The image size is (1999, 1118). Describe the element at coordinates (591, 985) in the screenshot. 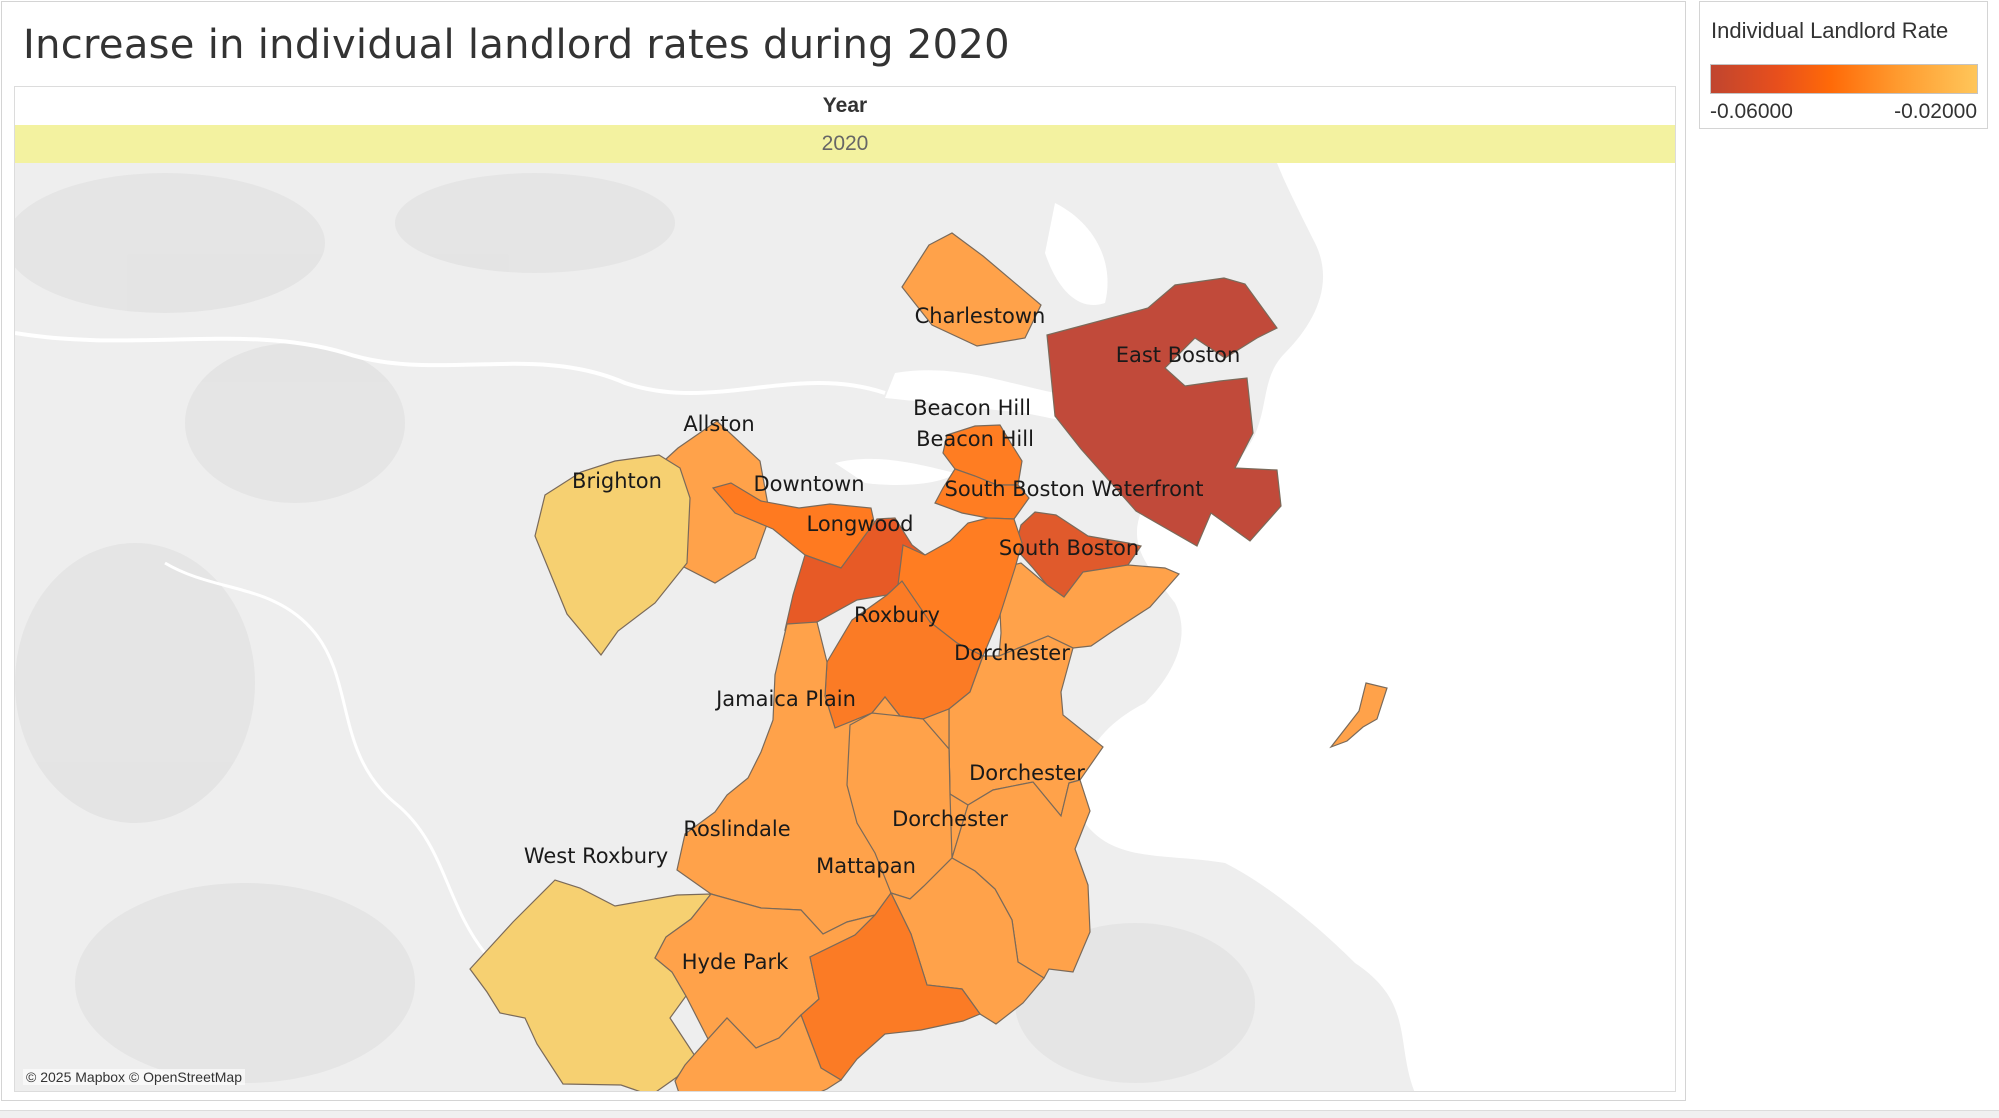

I see `region-west-roxbury` at that location.